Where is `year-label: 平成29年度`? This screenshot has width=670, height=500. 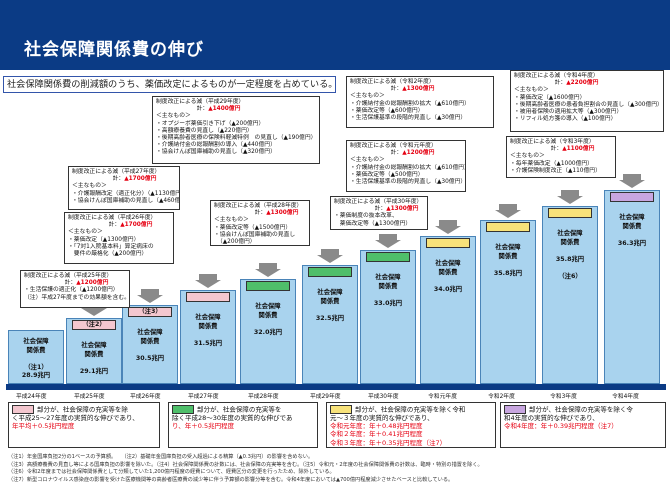
year-label: 平成29年度 is located at coordinates (325, 397).